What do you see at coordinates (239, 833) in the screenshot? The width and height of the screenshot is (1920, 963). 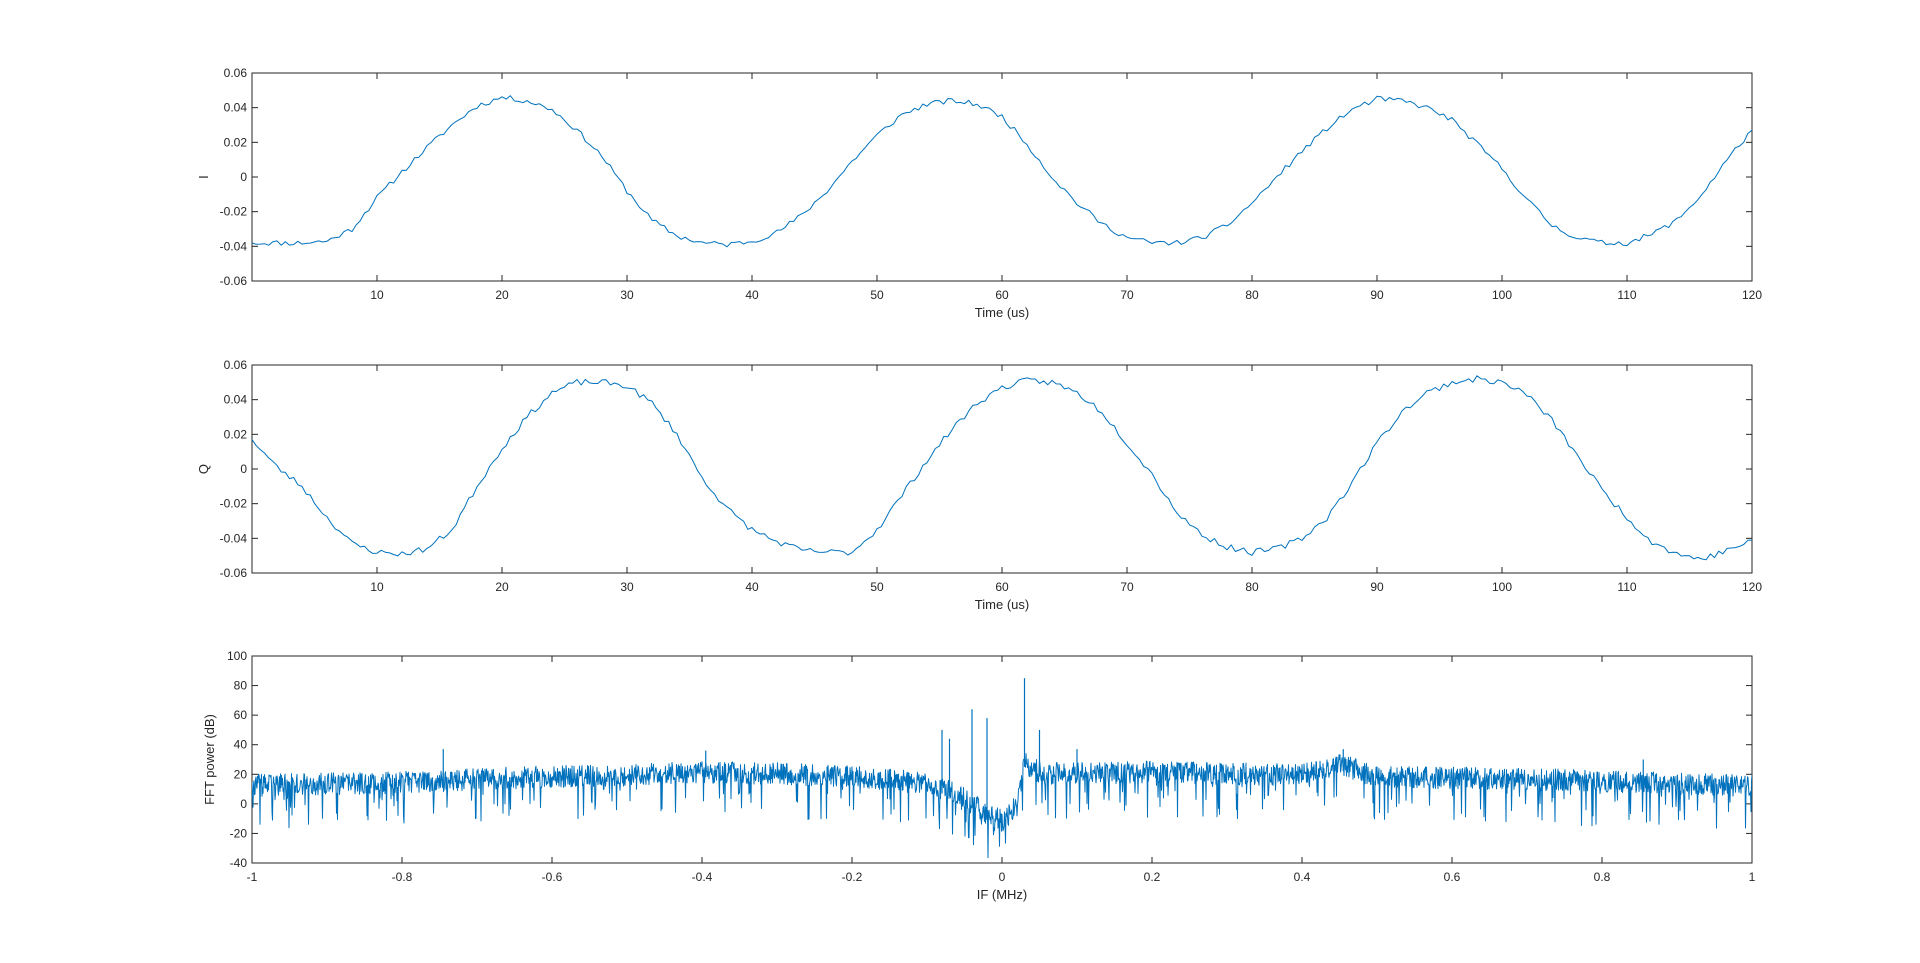 I see `y-tick-label: -20` at bounding box center [239, 833].